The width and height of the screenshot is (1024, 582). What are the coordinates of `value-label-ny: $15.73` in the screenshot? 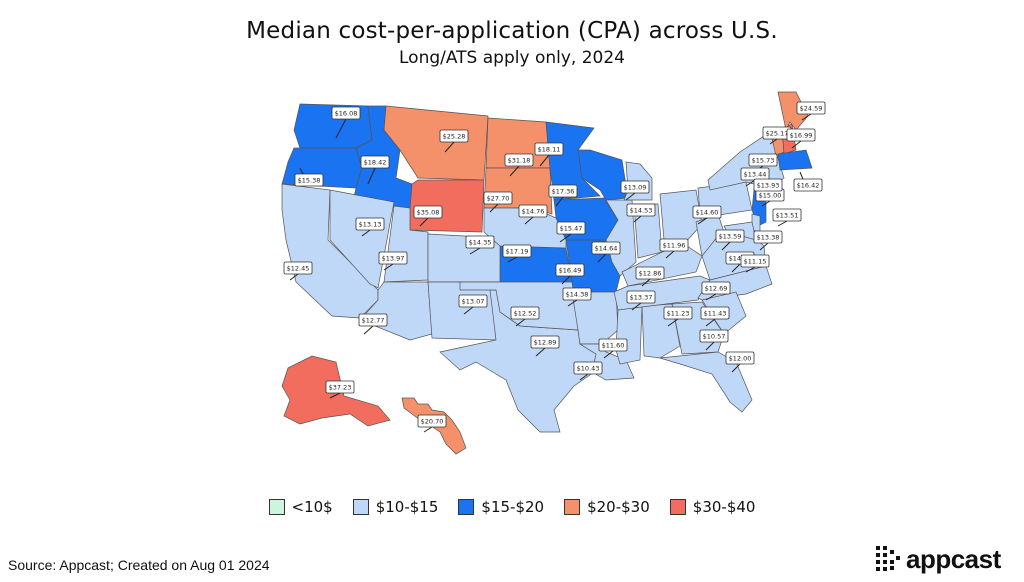 It's located at (763, 160).